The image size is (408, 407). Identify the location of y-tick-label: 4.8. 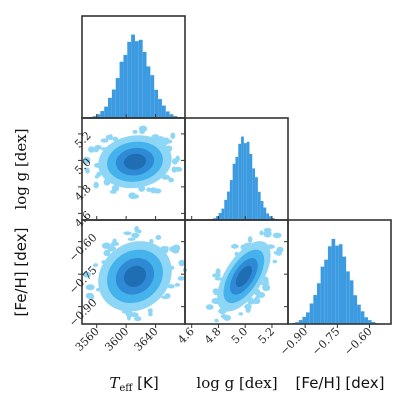
(83, 193).